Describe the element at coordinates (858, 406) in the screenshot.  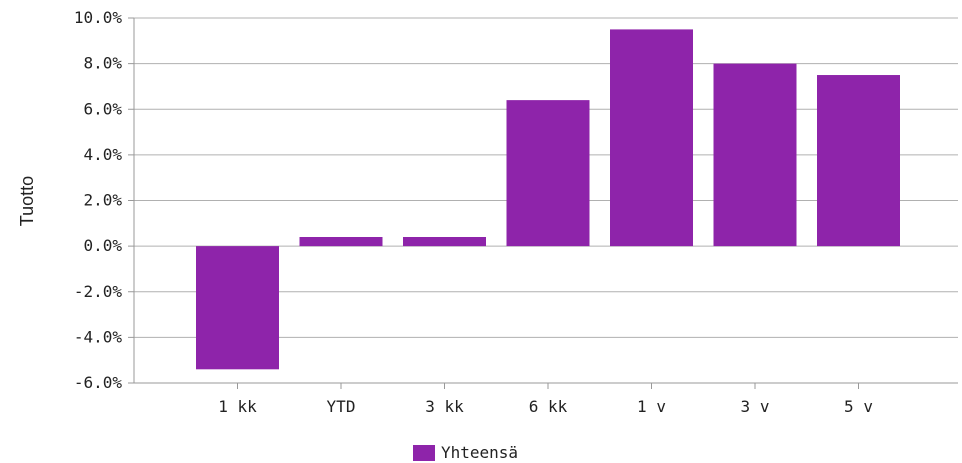
I see `x-tick-label: 5 v` at that location.